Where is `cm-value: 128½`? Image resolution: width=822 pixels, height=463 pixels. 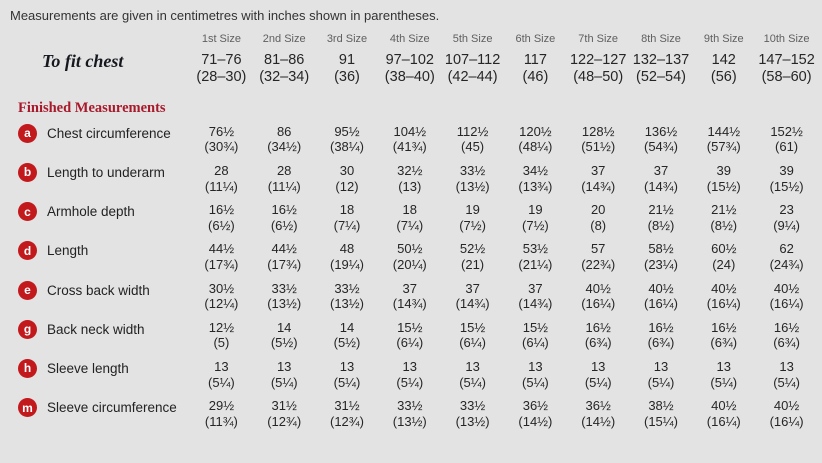
cm-value: 128½ is located at coordinates (598, 131).